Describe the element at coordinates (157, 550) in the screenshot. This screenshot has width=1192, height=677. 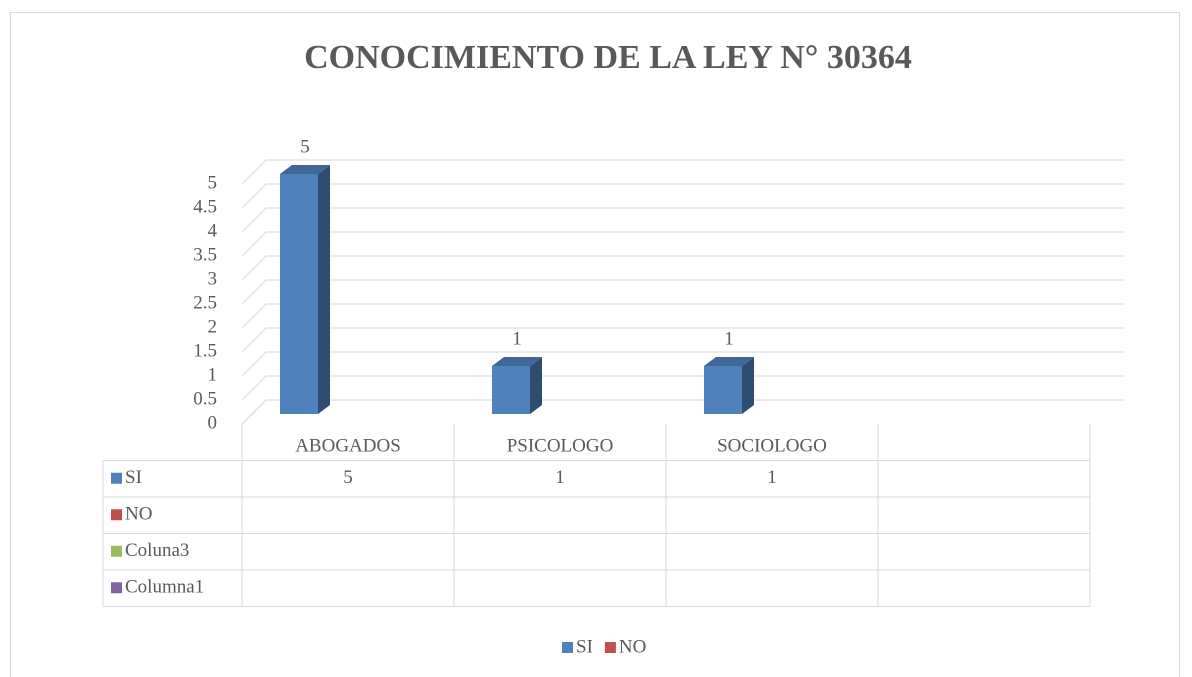
I see `table-series-name: Coluna3` at that location.